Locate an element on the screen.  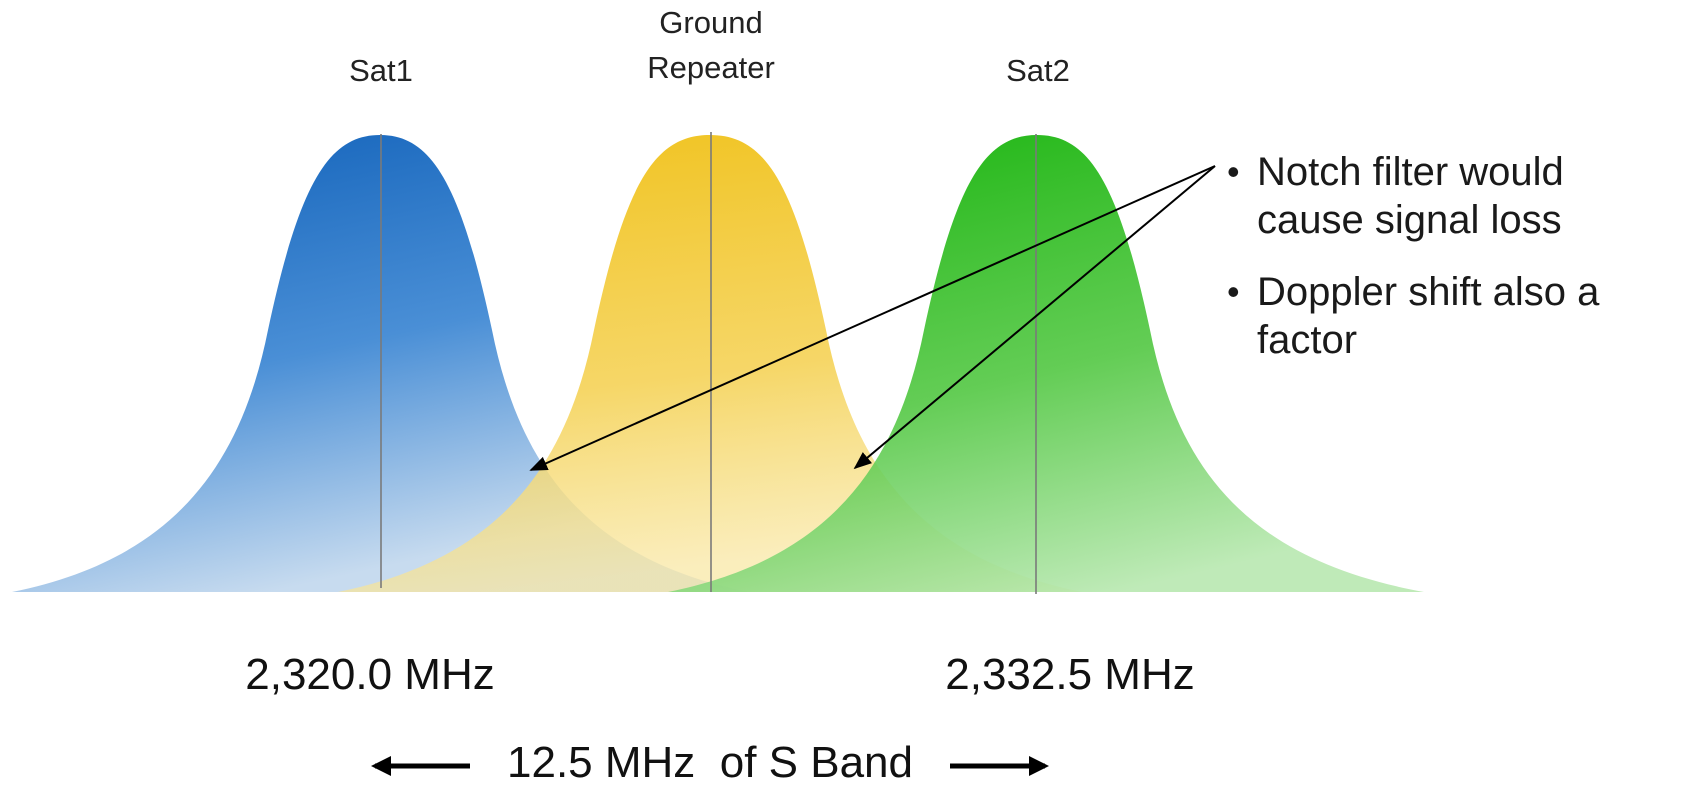
list-item: • Doppler shift also a factor is located at coordinates (1452, 316).